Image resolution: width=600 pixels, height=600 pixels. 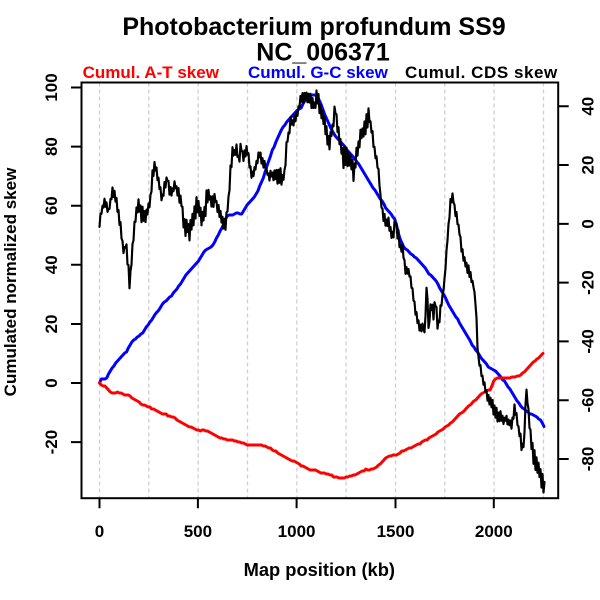 I want to click on svg-text: NC_006371, so click(x=323, y=53).